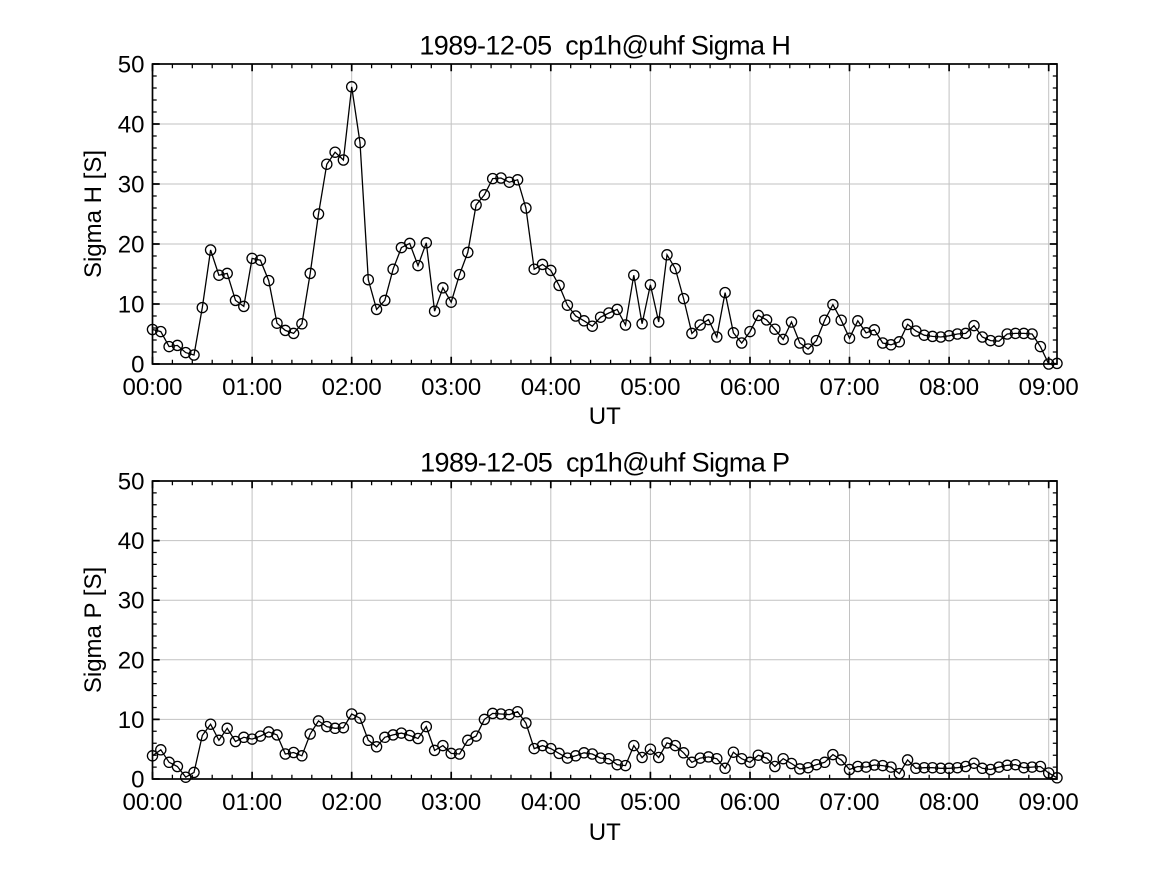  What do you see at coordinates (93, 214) in the screenshot?
I see `svg-text: Sigma H [S]` at bounding box center [93, 214].